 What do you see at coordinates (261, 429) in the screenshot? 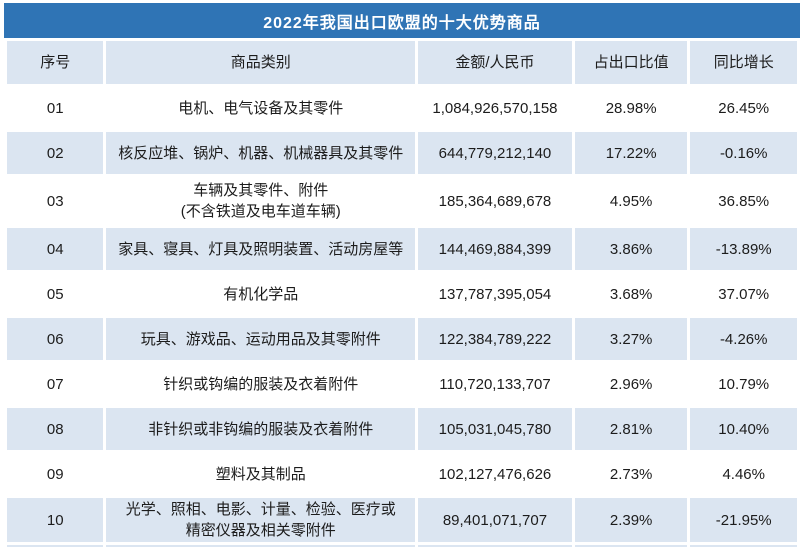
I see `cell-category: 非针织或非钩编的服装及衣着附件` at bounding box center [261, 429].